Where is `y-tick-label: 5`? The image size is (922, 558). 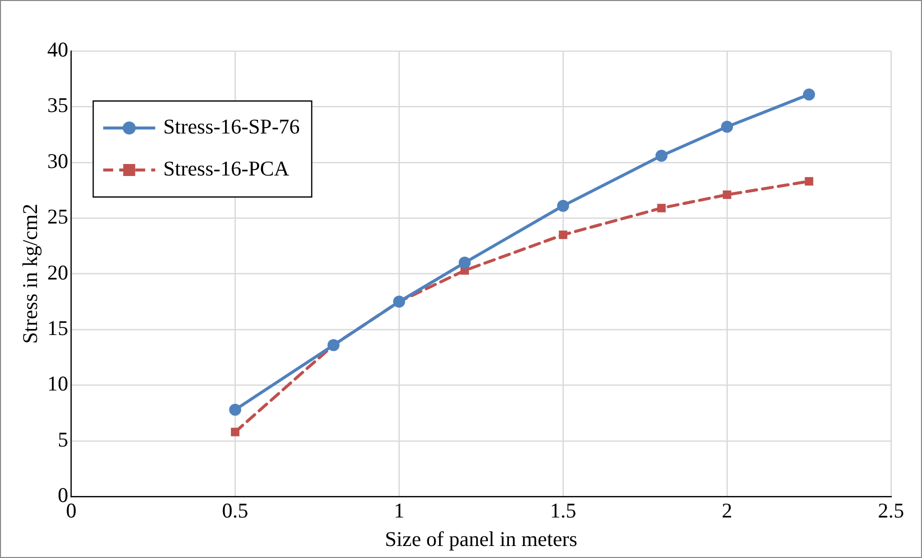
y-tick-label: 5 is located at coordinates (63, 439).